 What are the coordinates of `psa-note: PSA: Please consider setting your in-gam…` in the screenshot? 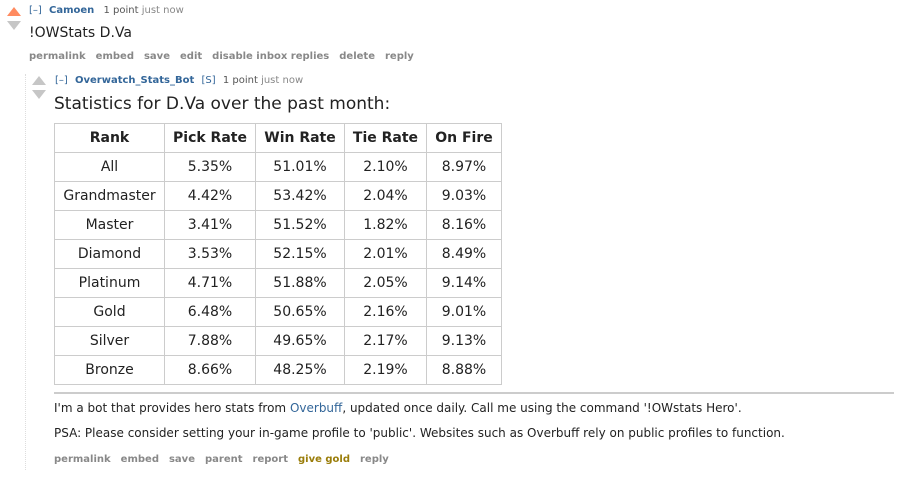 It's located at (419, 433).